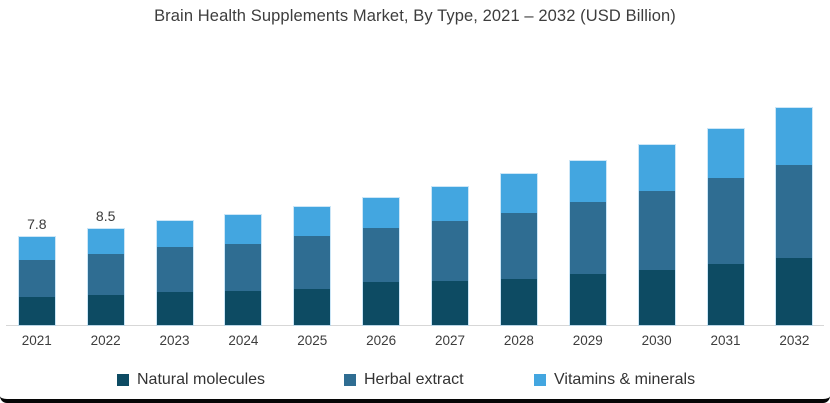  Describe the element at coordinates (587, 299) in the screenshot. I see `bar-2029-segment-natural-molecules` at that location.